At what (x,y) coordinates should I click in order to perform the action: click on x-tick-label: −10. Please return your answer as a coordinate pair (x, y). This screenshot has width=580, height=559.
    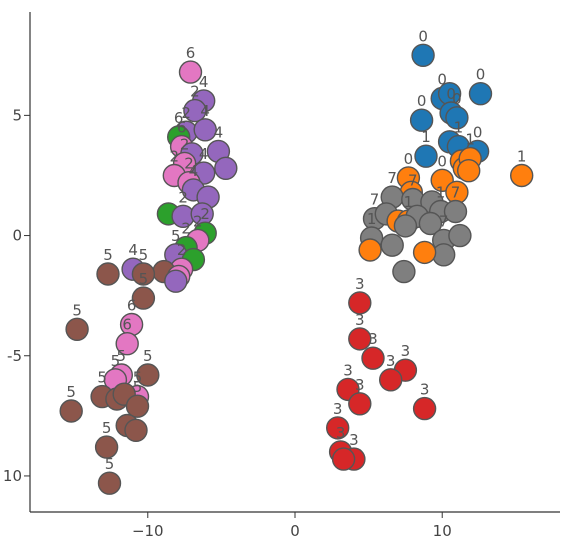
    Looking at the image, I should click on (148, 531).